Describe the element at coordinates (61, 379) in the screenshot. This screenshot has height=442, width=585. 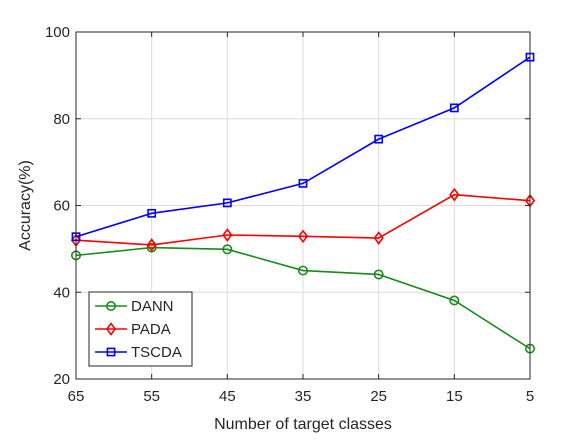
I see `y-tick-label: 20` at that location.